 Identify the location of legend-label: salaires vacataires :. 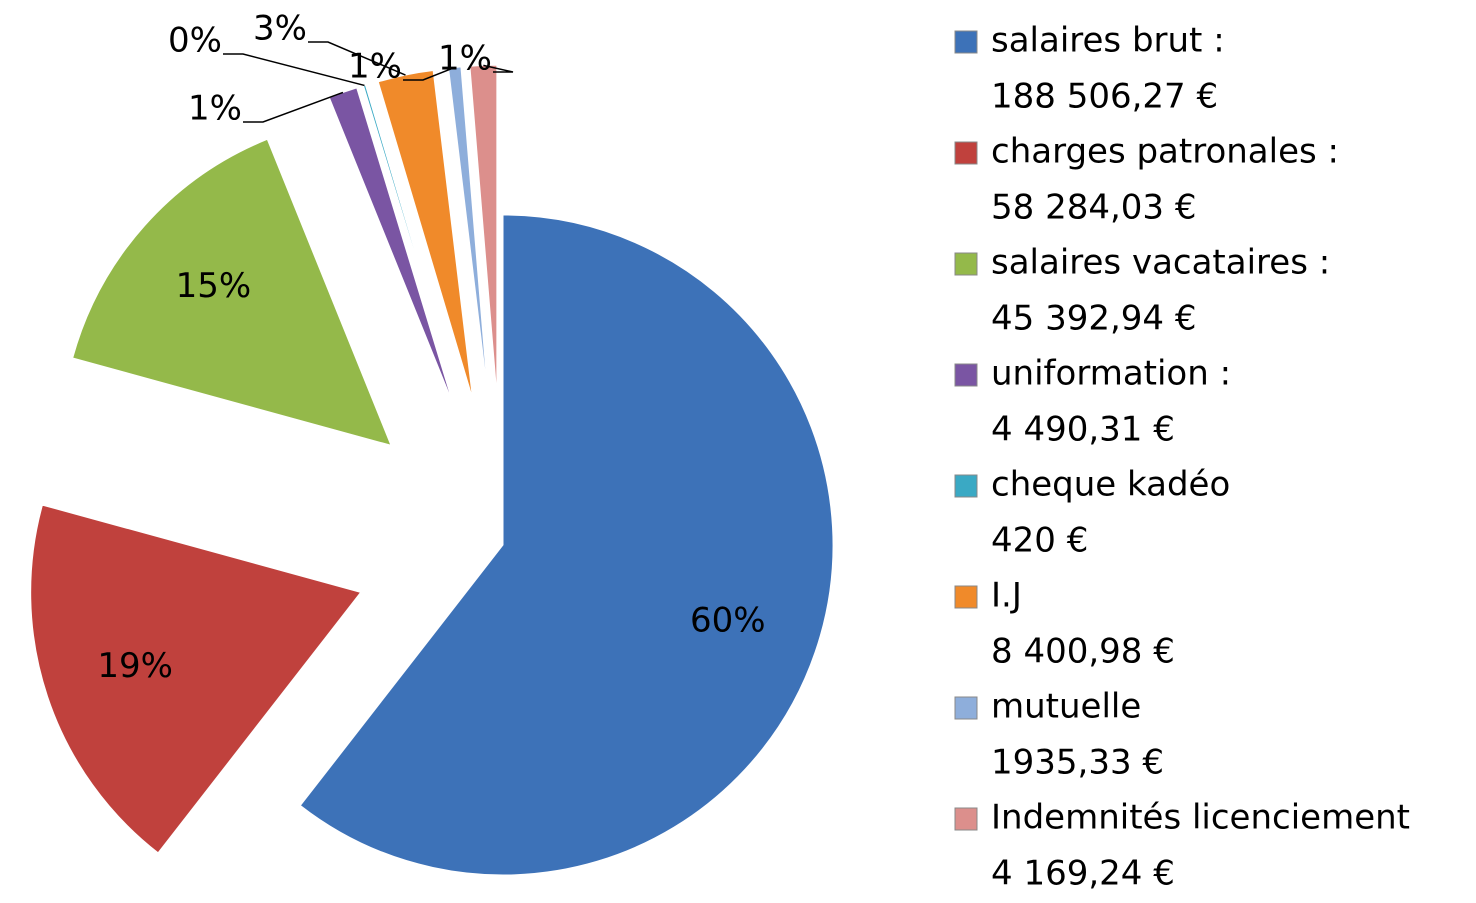
(1160, 263).